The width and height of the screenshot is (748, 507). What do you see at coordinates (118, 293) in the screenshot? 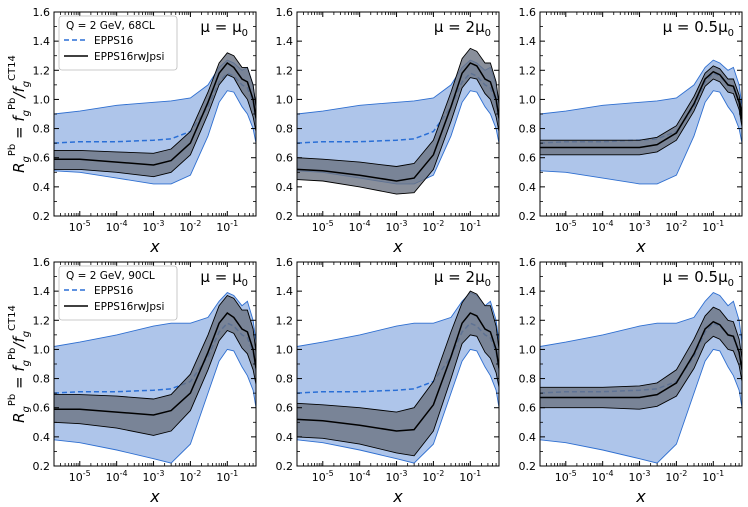
I see `legend-box` at bounding box center [118, 293].